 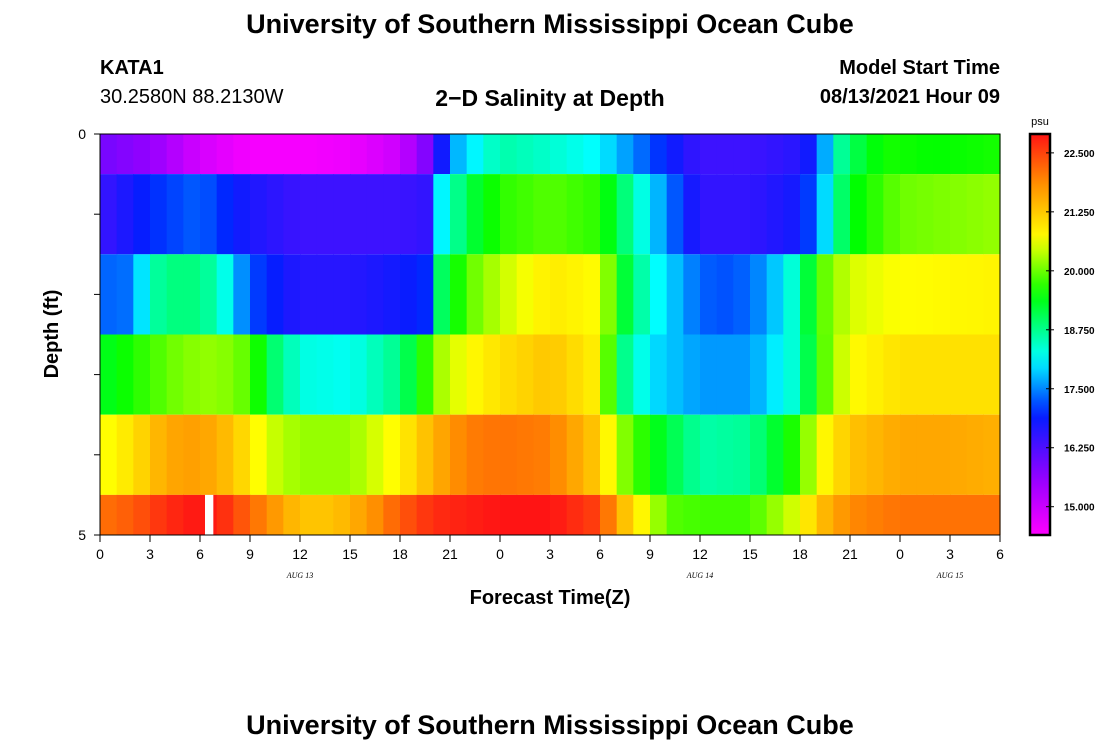 What do you see at coordinates (52, 334) in the screenshot?
I see `y-axis-label: Depth (ft)` at bounding box center [52, 334].